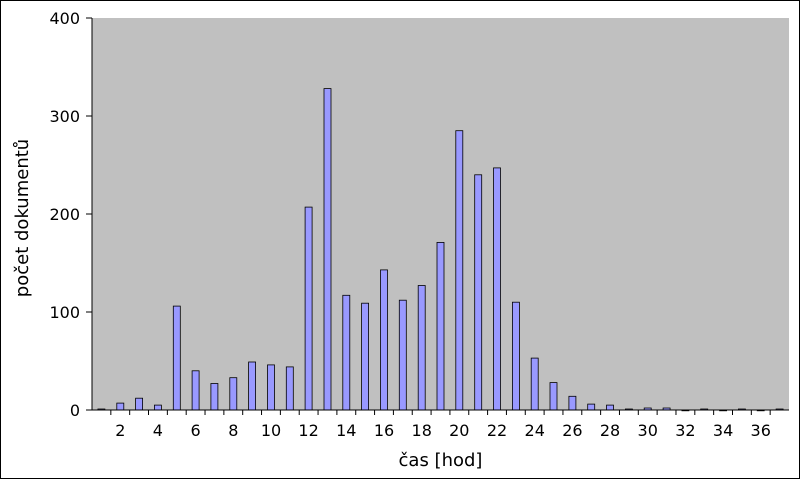  What do you see at coordinates (120, 430) in the screenshot?
I see `x-tick-label: 2` at bounding box center [120, 430].